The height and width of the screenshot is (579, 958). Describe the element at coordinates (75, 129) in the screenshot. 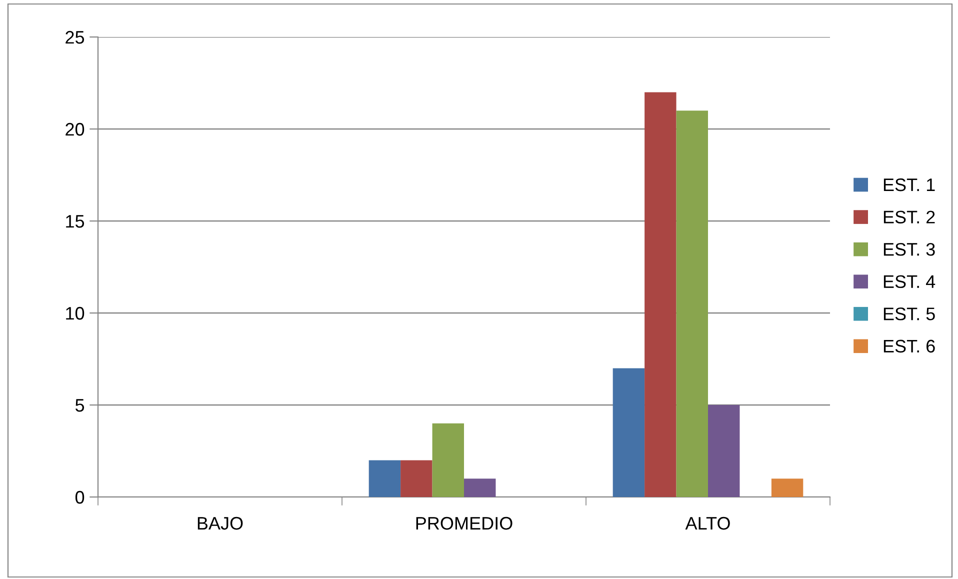

I see `y-tick-label: 20` at that location.